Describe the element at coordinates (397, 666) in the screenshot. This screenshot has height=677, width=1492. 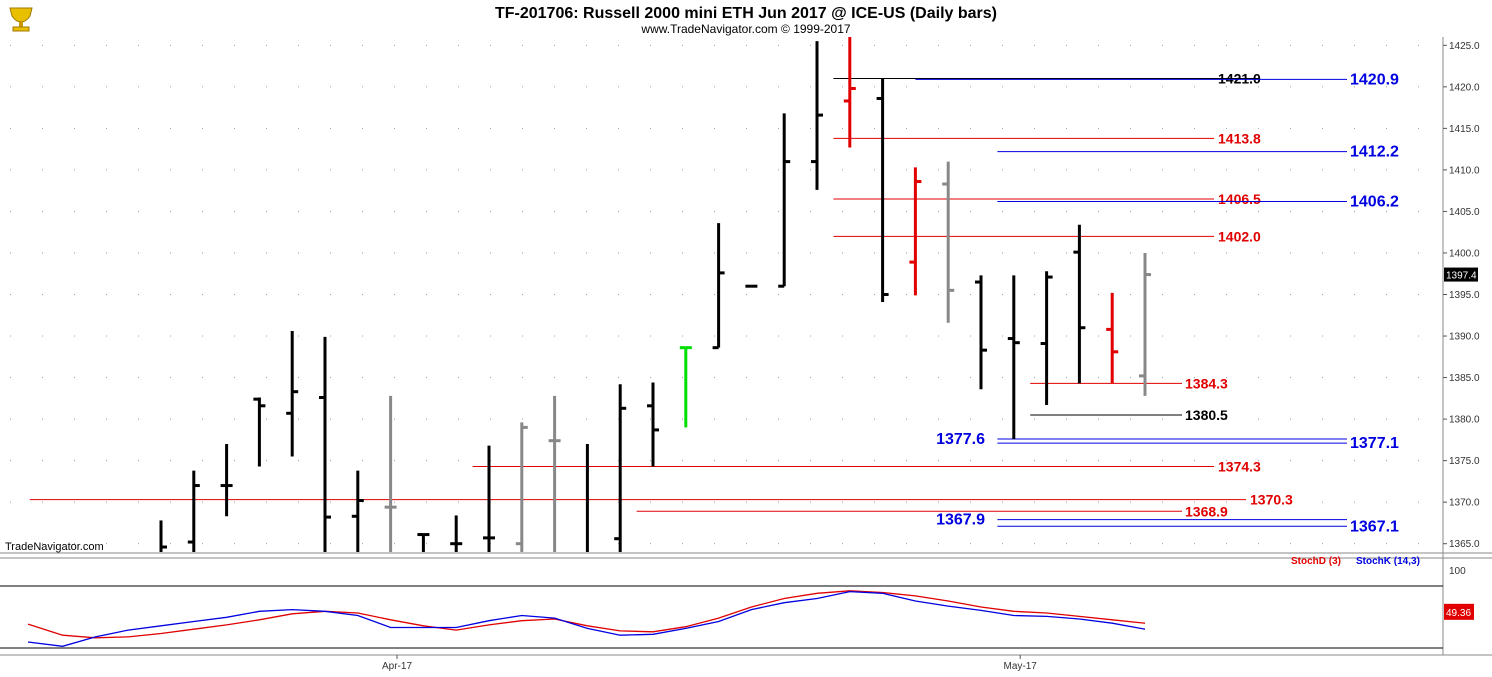
I see `time-tick-label: Apr-17` at that location.